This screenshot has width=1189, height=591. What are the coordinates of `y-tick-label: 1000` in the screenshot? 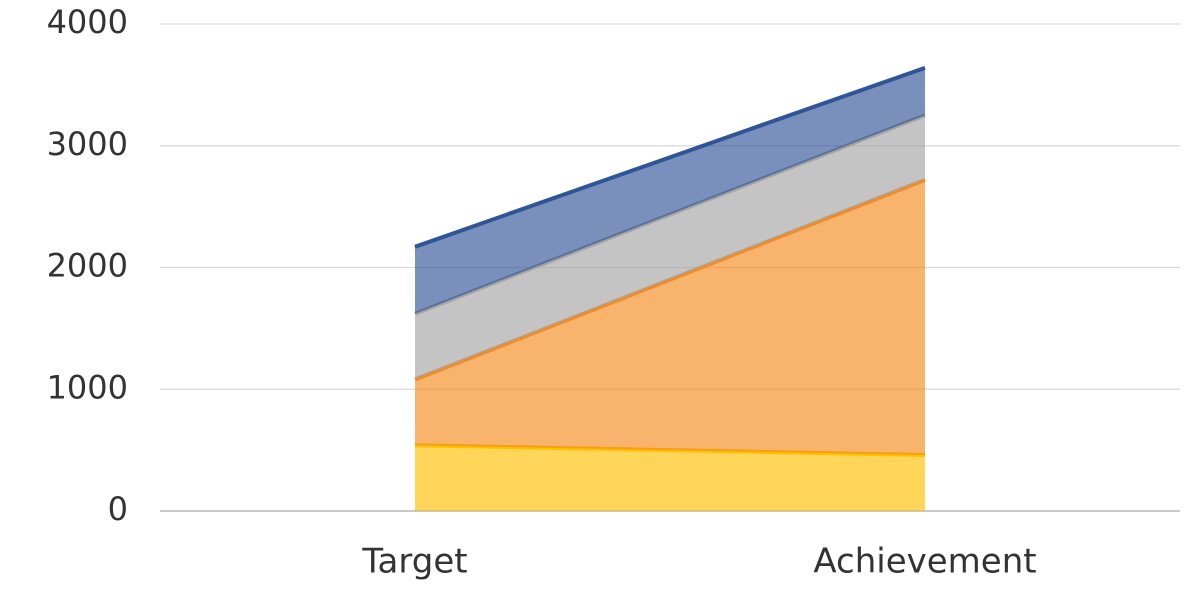 It's located at (87, 387).